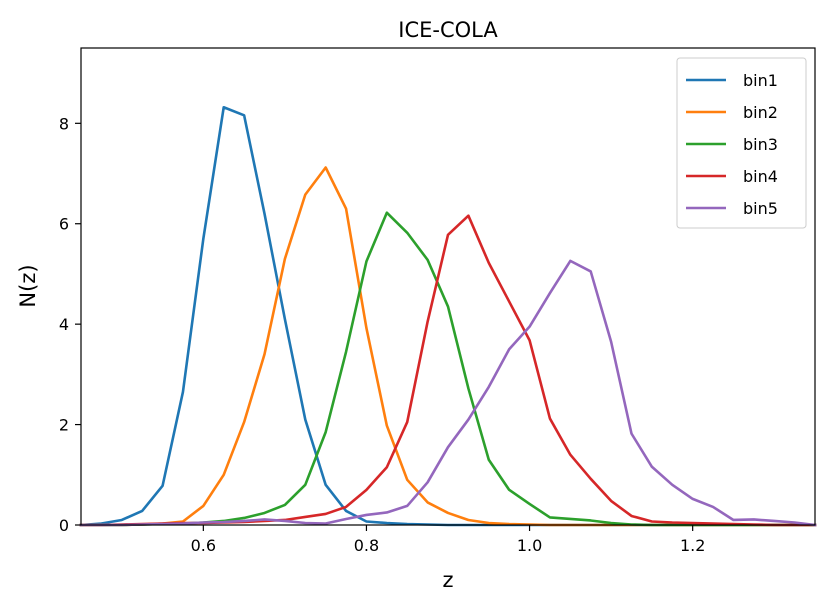  Describe the element at coordinates (447, 580) in the screenshot. I see `x-axis-label: z` at that location.